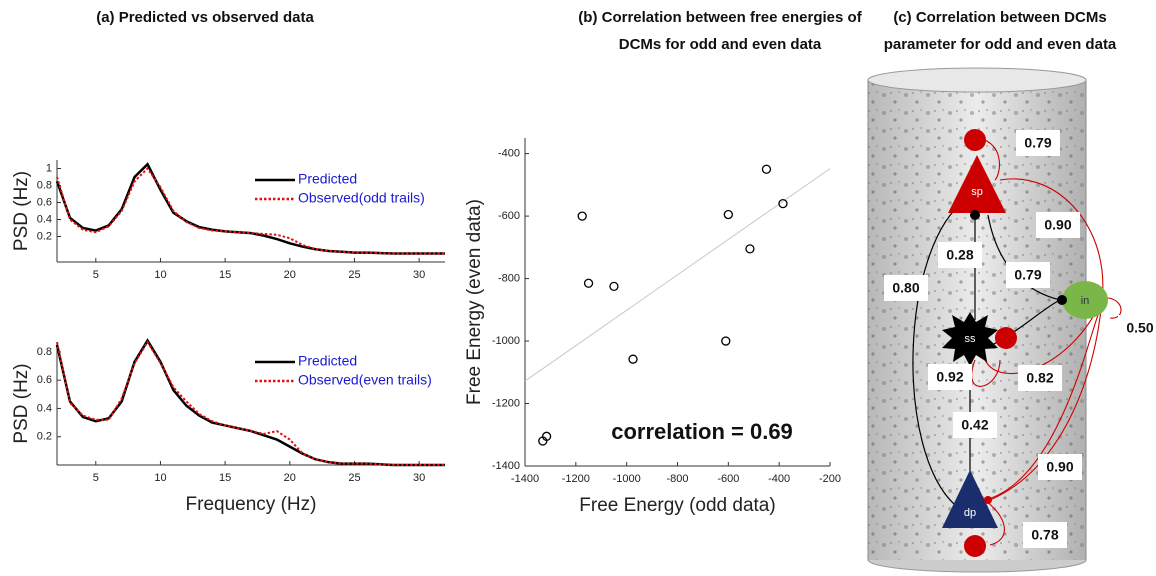  Describe the element at coordinates (627, 479) in the screenshot. I see `x-tick-label: -1000` at that location.